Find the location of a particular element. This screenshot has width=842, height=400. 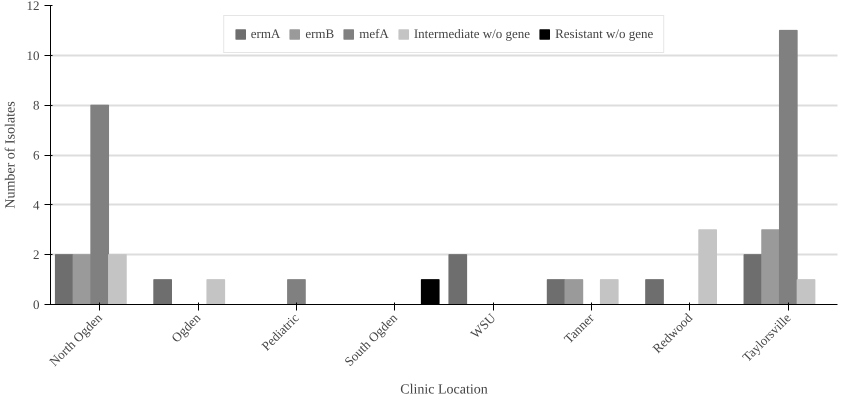

legend-label: Intermediate w/o gene is located at coordinates (472, 34).